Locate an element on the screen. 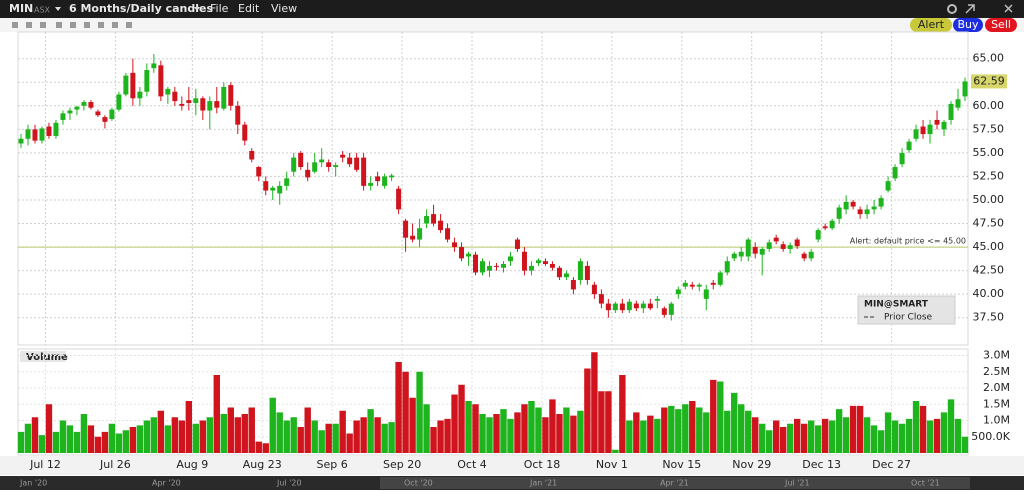 The image size is (1024, 494). x-tick-label: Nov 1 is located at coordinates (612, 464).